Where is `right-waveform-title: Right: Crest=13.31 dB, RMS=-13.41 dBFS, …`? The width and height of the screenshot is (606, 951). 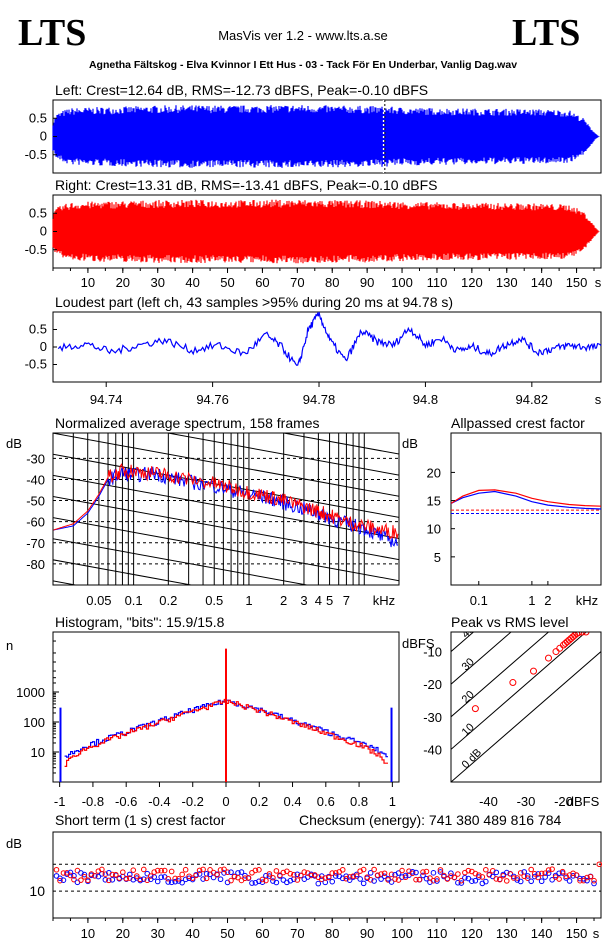 right-waveform-title: Right: Crest=13.31 dB, RMS=-13.41 dBFS, … is located at coordinates (246, 185).